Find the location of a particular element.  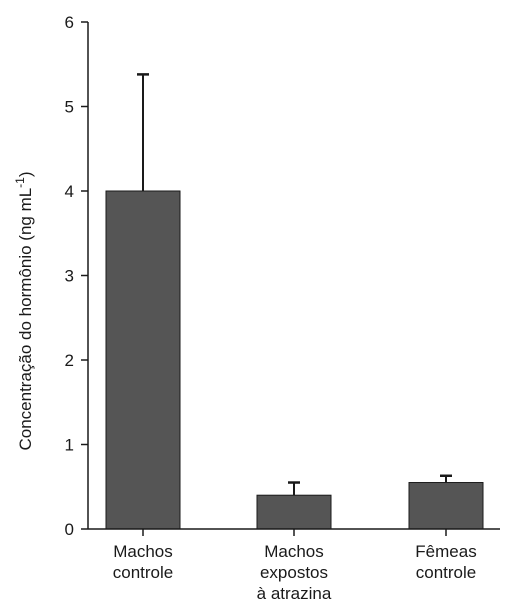

y-tick-label-6: 6 is located at coordinates (69, 22).